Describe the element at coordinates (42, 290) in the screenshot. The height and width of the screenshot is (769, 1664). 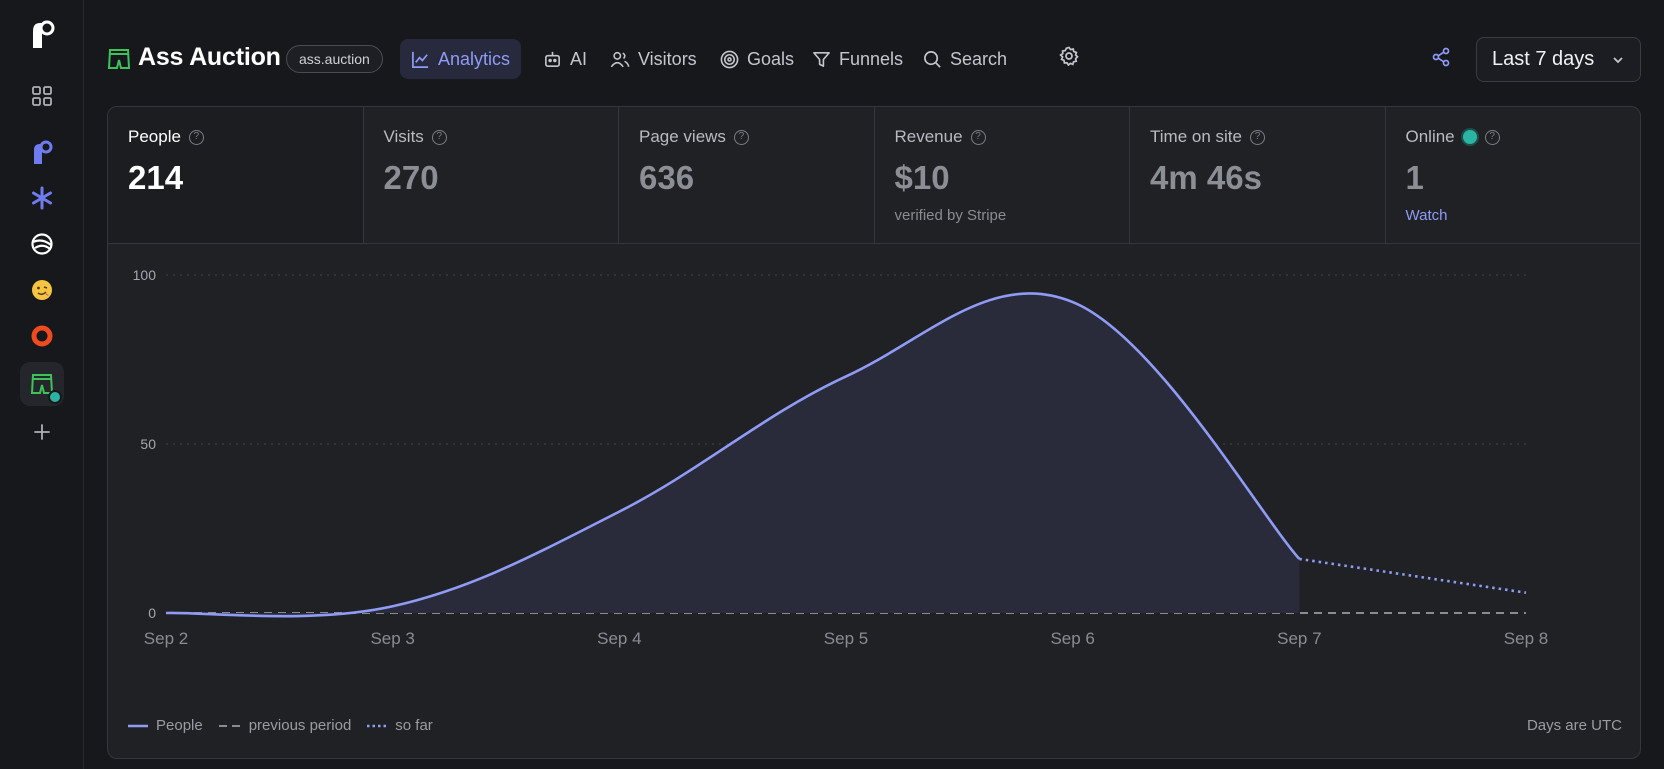
I see `site-emoji-icon` at that location.